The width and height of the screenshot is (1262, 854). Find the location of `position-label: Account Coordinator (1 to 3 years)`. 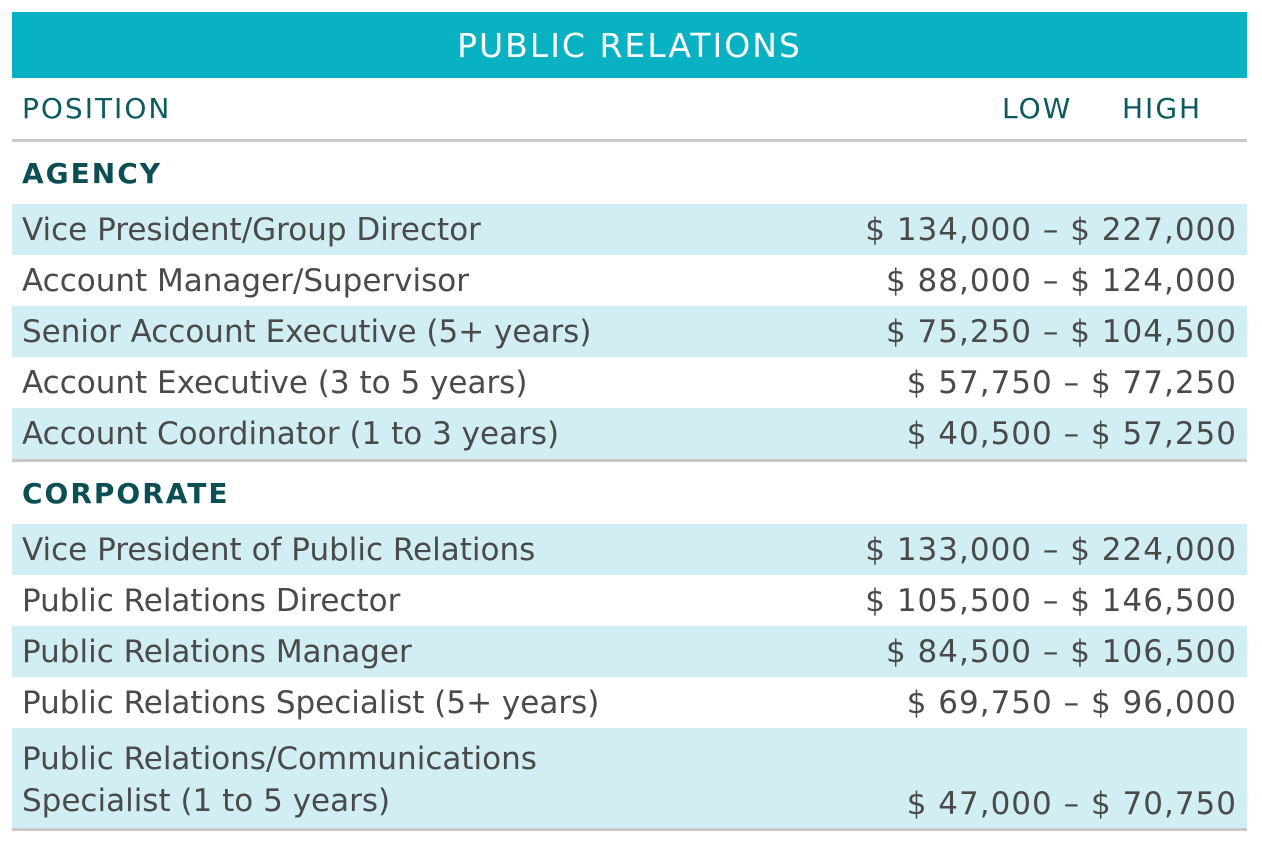

position-label: Account Coordinator (1 to 3 years) is located at coordinates (291, 433).